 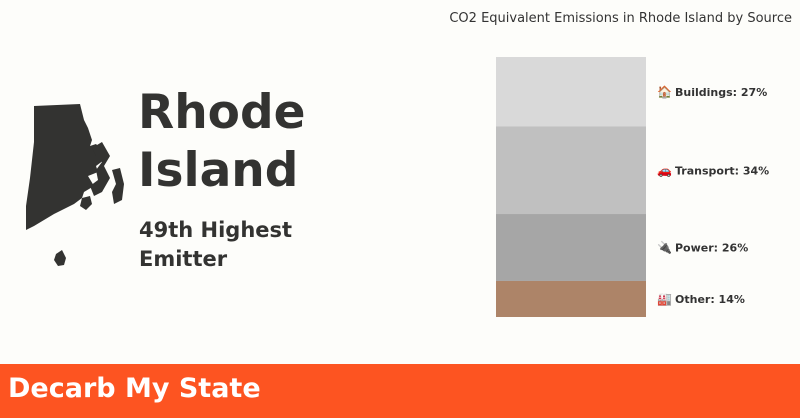 I want to click on bar-segment-other, so click(x=571, y=298).